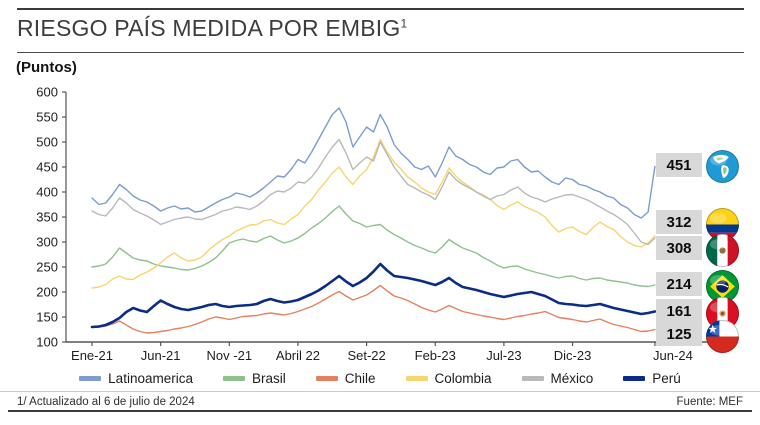 This screenshot has height=425, width=760. I want to click on y-tick-label: 150, so click(47, 317).